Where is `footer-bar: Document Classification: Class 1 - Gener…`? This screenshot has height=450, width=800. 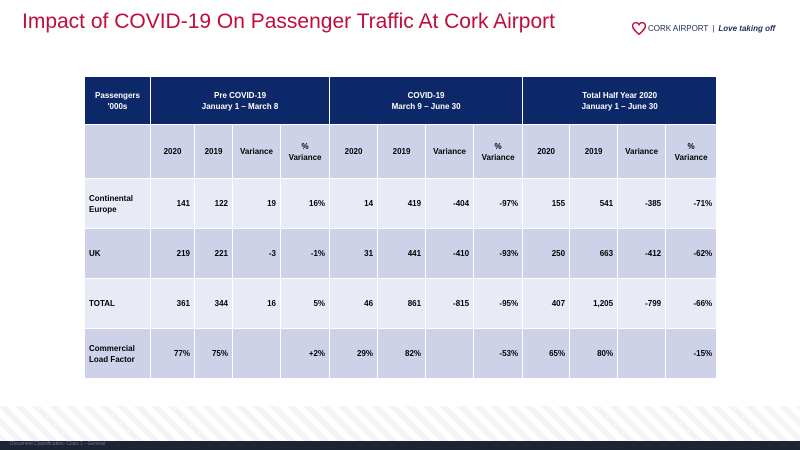 footer-bar: Document Classification: Class 1 - Gener… is located at coordinates (400, 445).